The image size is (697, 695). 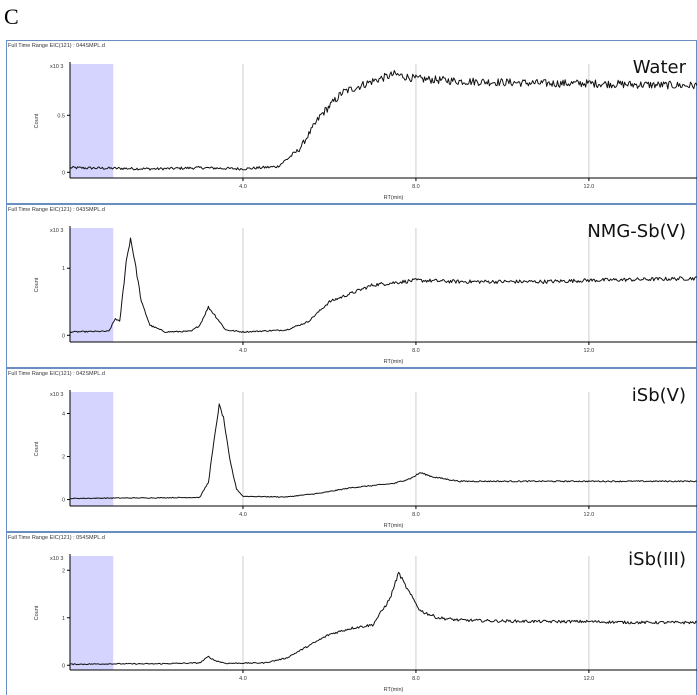 I want to click on y-tick-label: 0.5, so click(x=61, y=116).